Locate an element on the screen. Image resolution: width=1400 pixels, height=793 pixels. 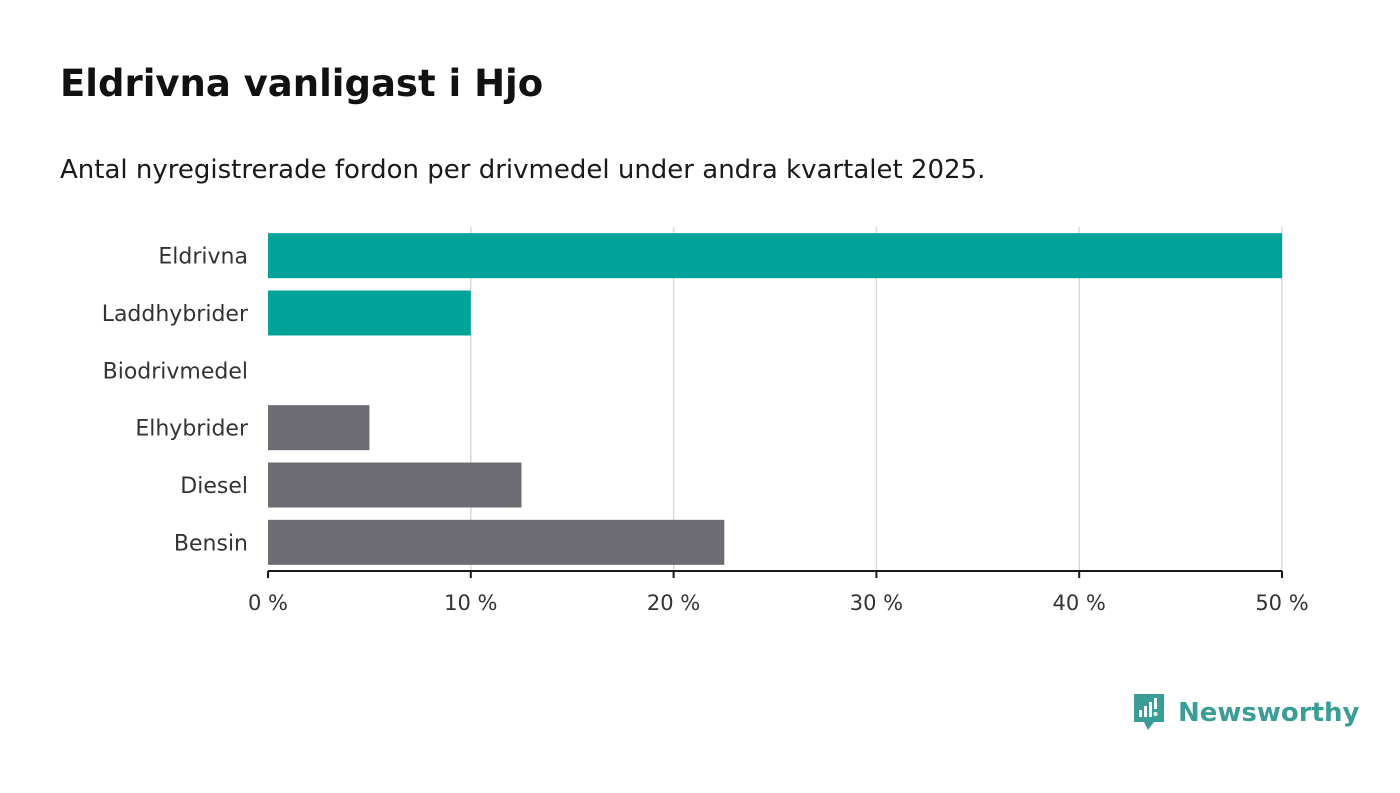
x-tick-label: 20 % is located at coordinates (673, 603).